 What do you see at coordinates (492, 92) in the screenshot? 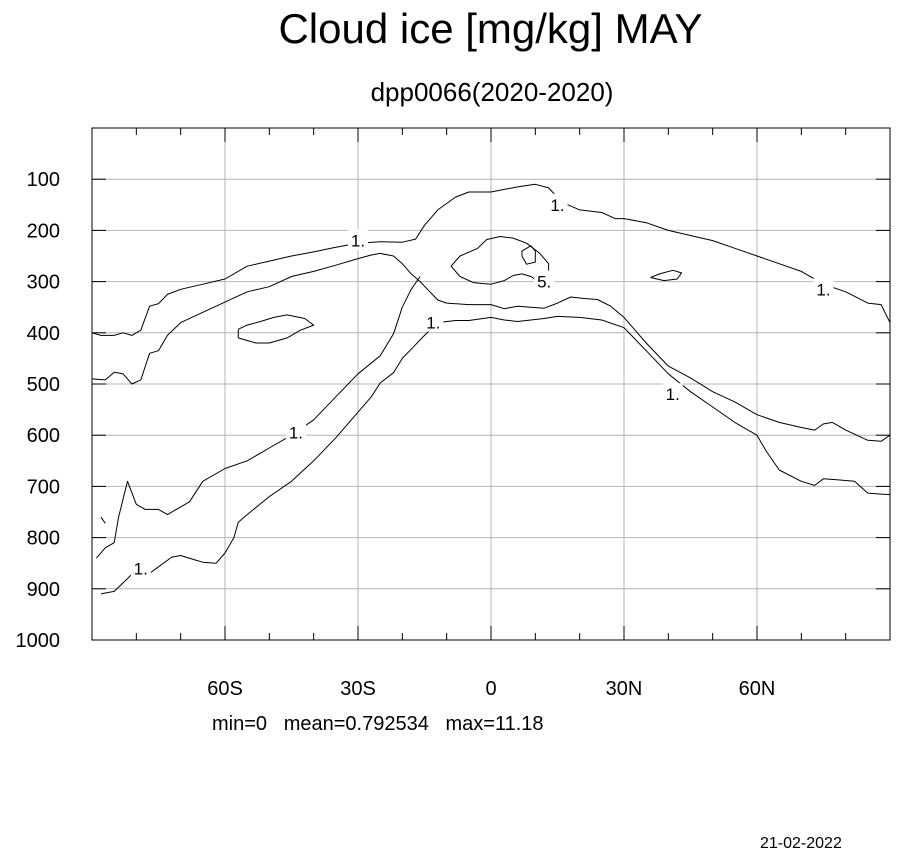
I see `chart-subtitle: dpp0066(2020-2020)` at bounding box center [492, 92].